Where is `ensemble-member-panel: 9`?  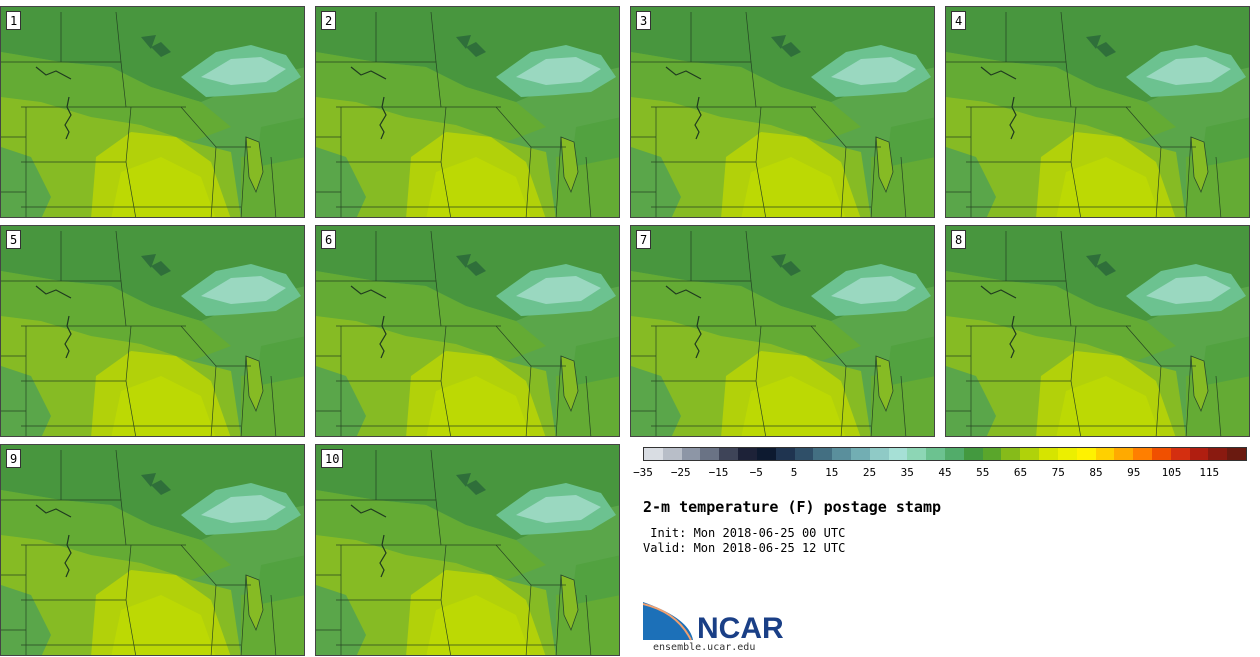
ensemble-member-panel: 9 is located at coordinates (152, 550).